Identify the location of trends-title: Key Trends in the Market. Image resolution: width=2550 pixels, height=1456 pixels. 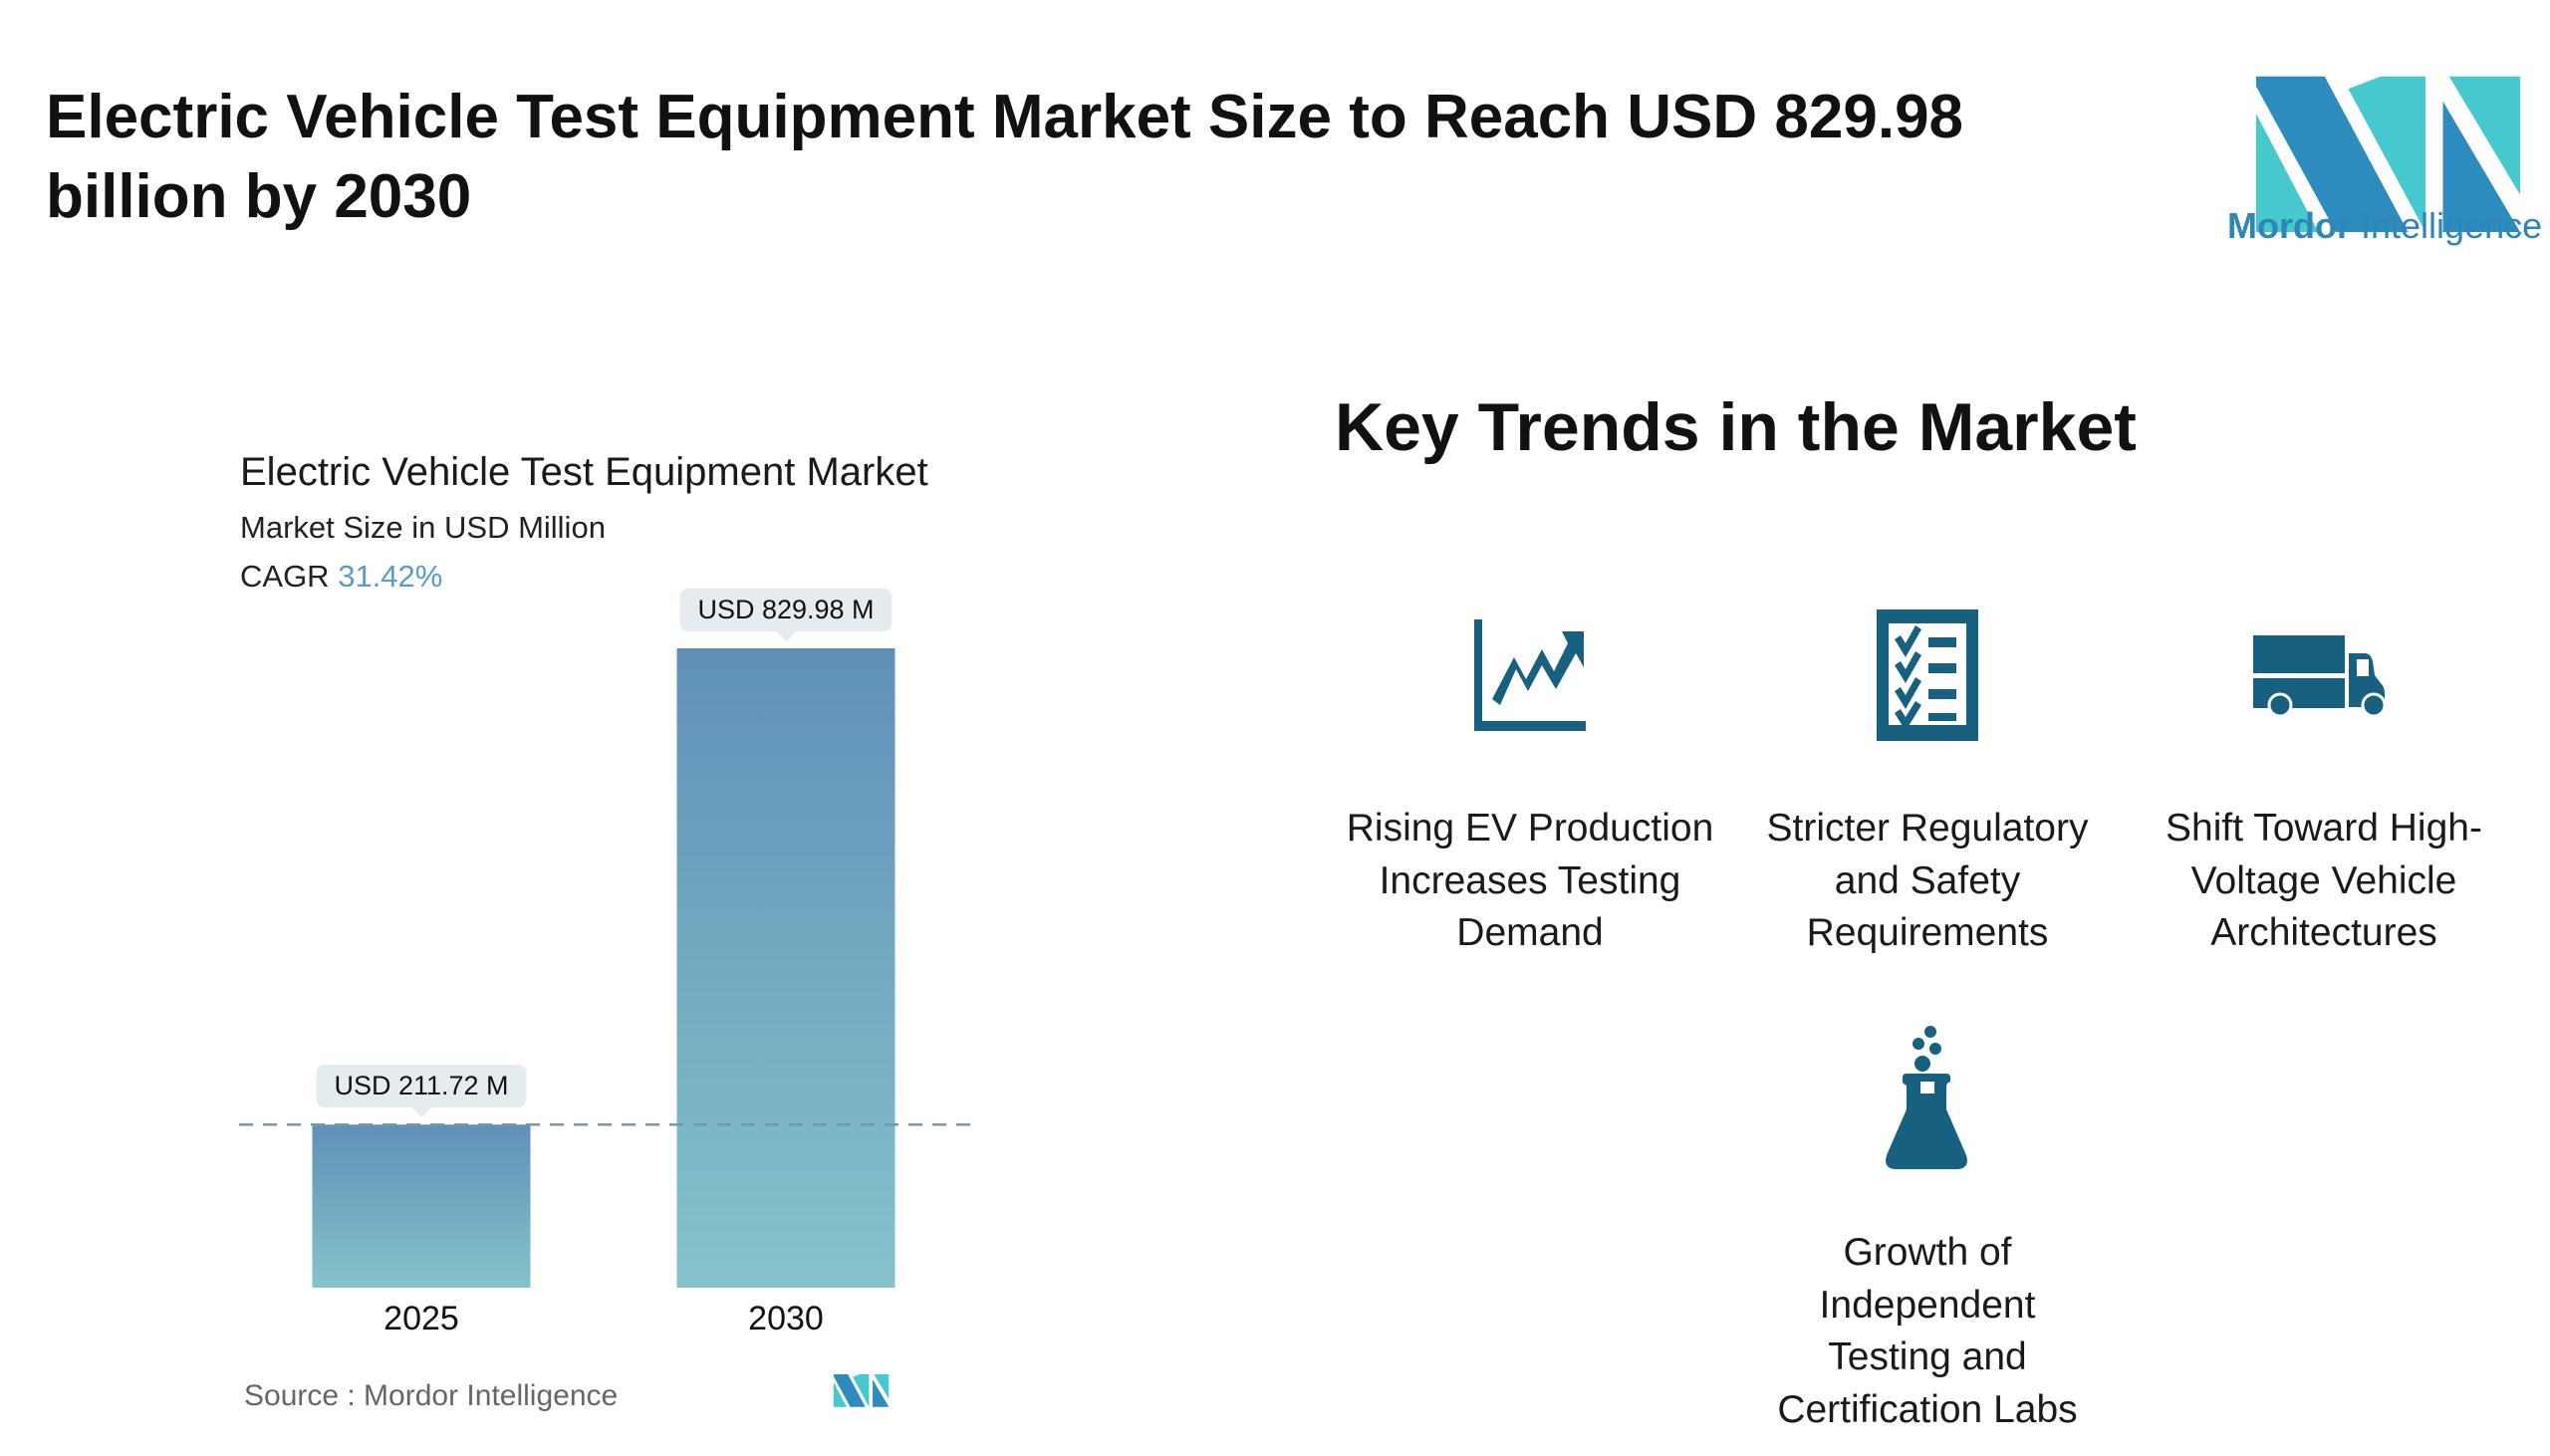
(1736, 427).